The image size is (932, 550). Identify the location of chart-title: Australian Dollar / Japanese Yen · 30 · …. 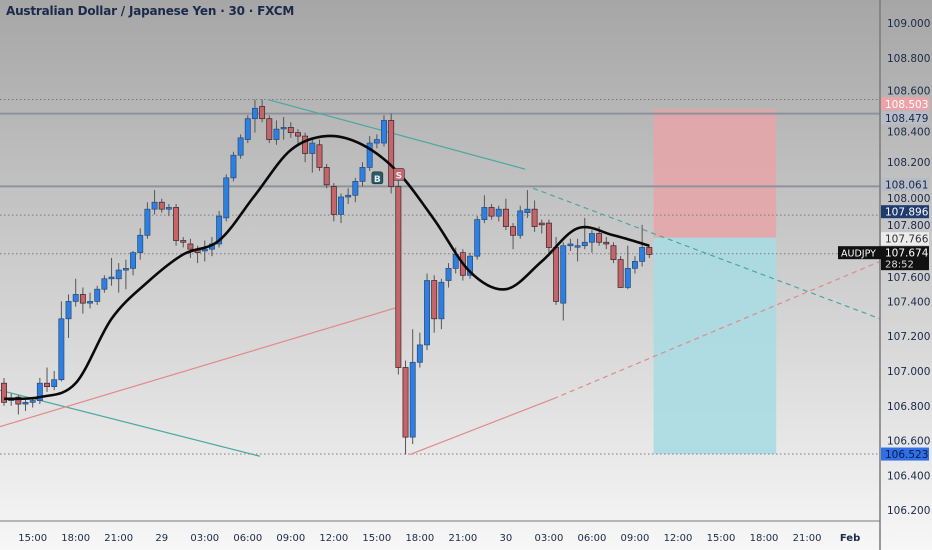
(150, 11).